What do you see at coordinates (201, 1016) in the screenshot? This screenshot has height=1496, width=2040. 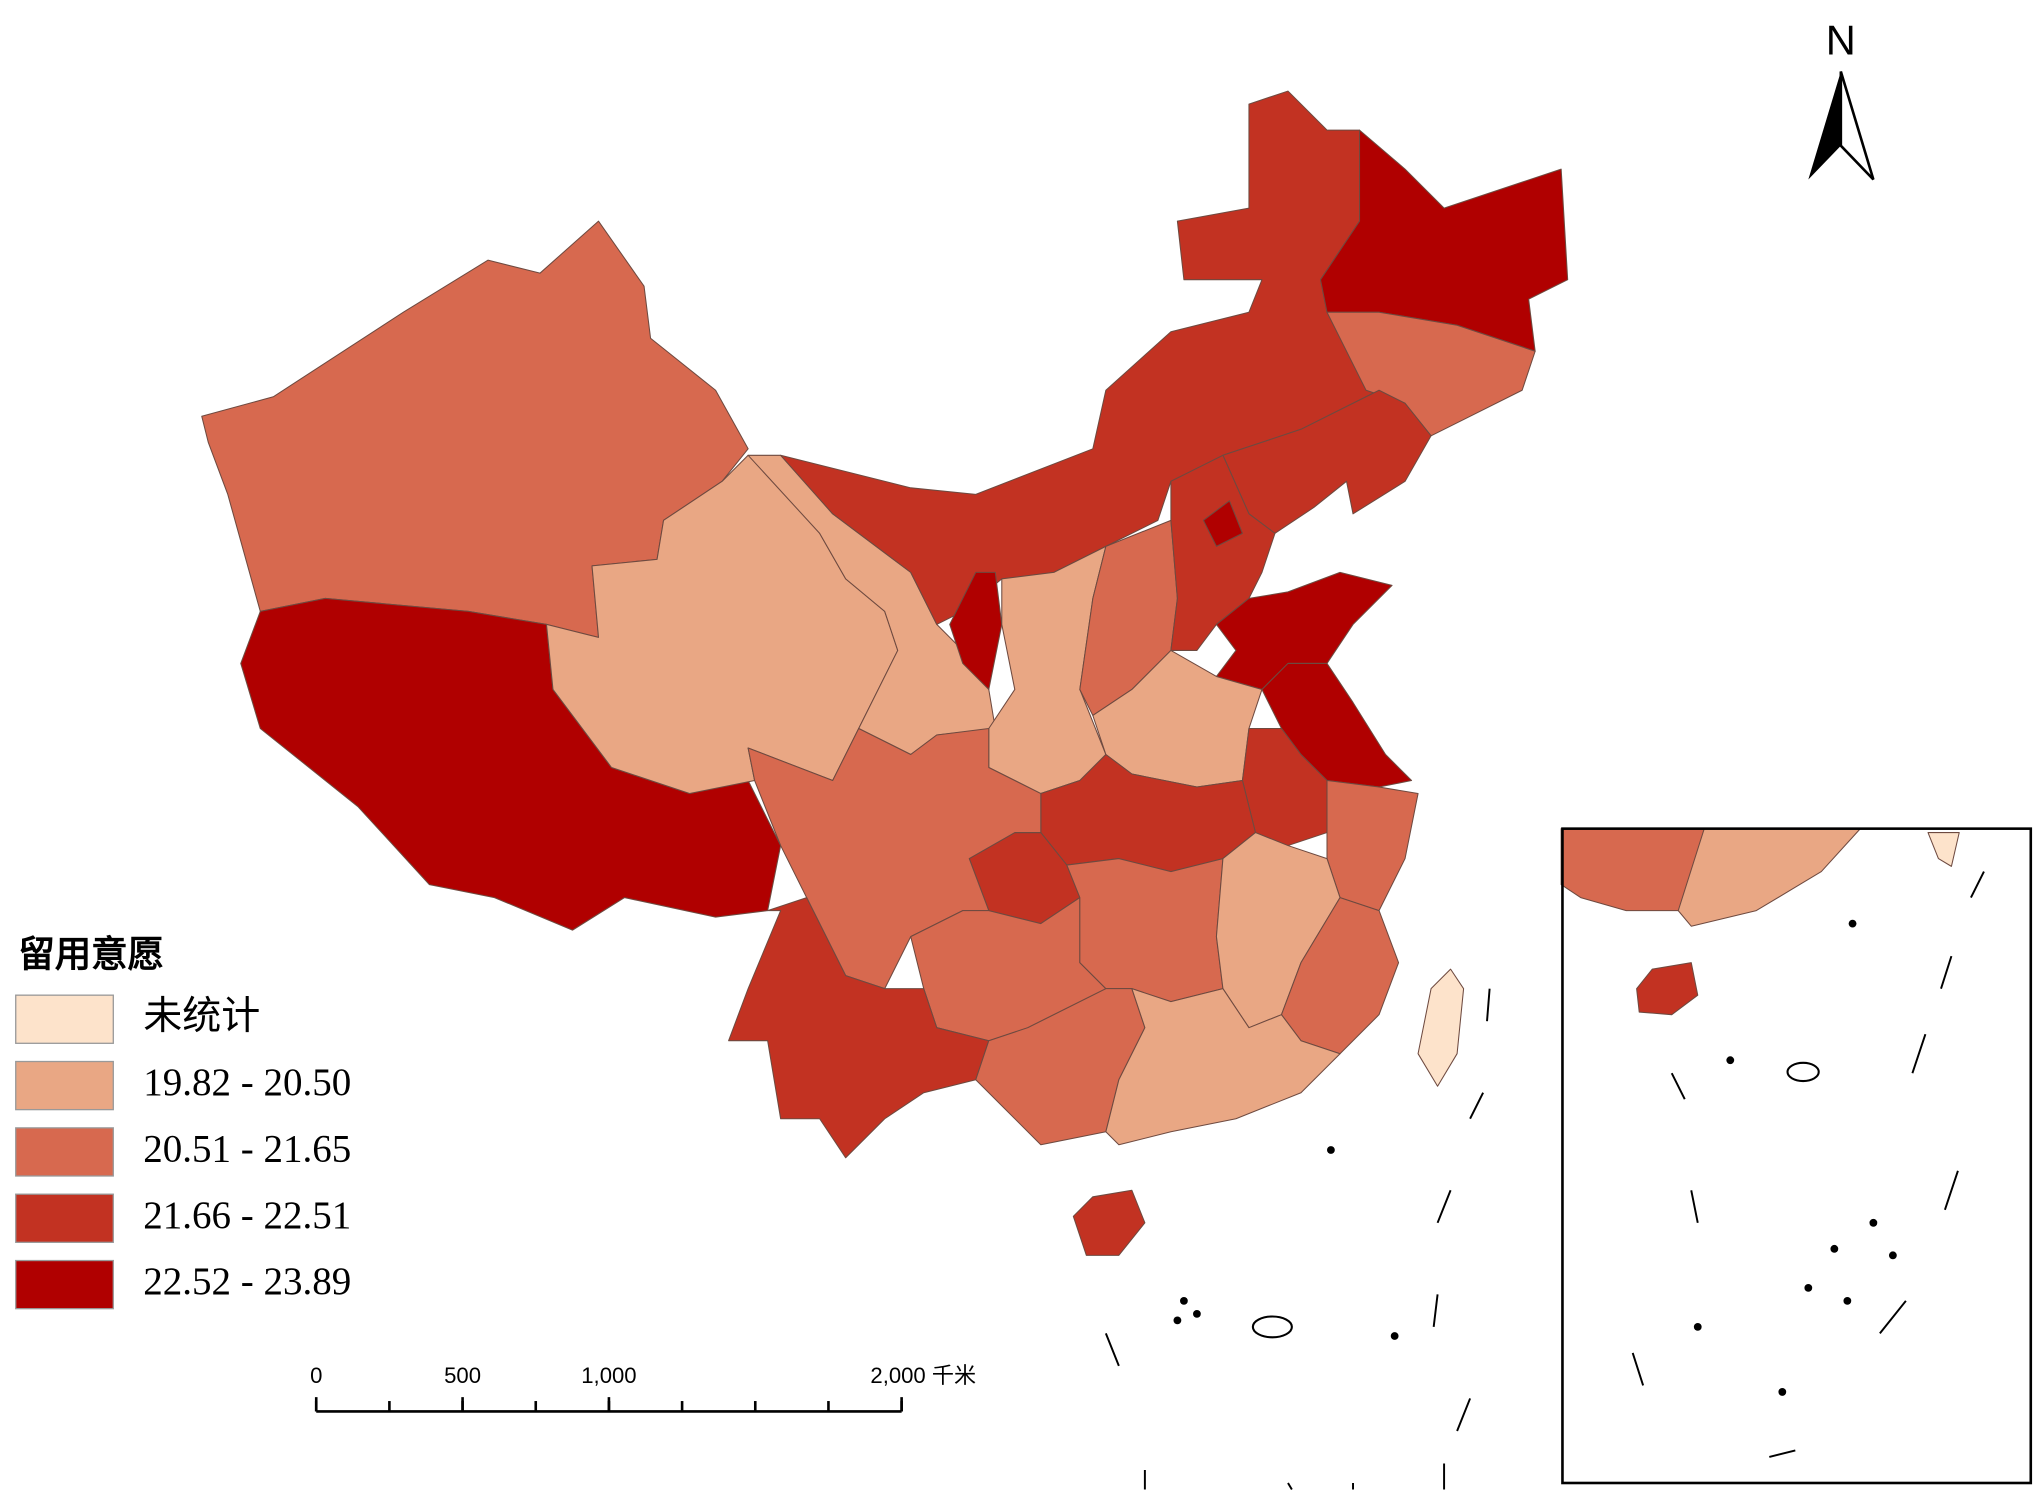 I see `legend-label: 未统计` at bounding box center [201, 1016].